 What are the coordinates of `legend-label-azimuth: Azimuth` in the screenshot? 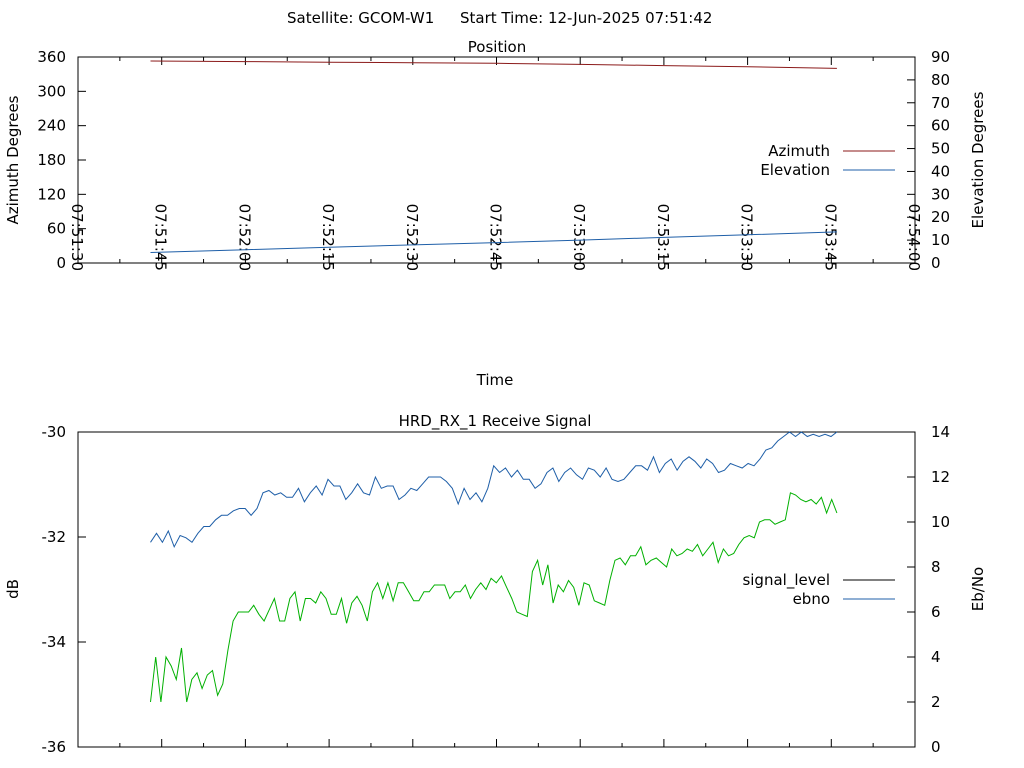 It's located at (799, 151).